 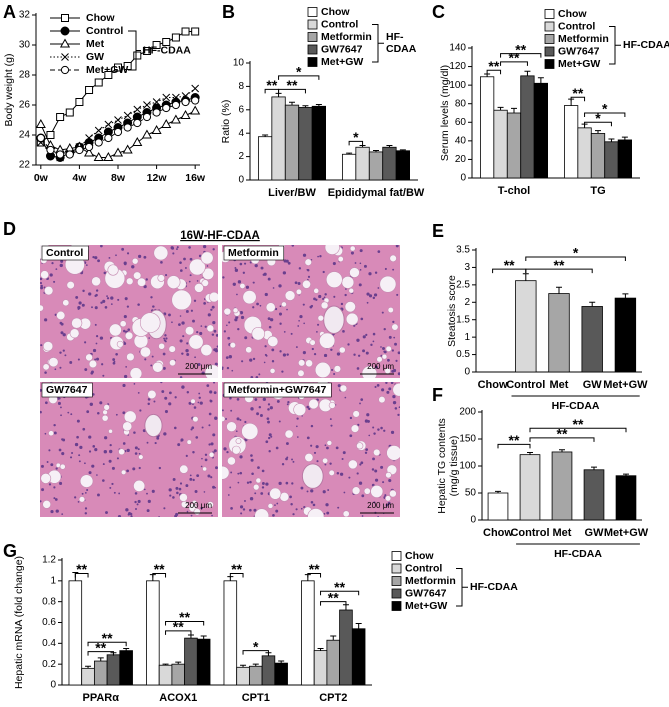 I want to click on legend-label: Chow, so click(x=572, y=14).